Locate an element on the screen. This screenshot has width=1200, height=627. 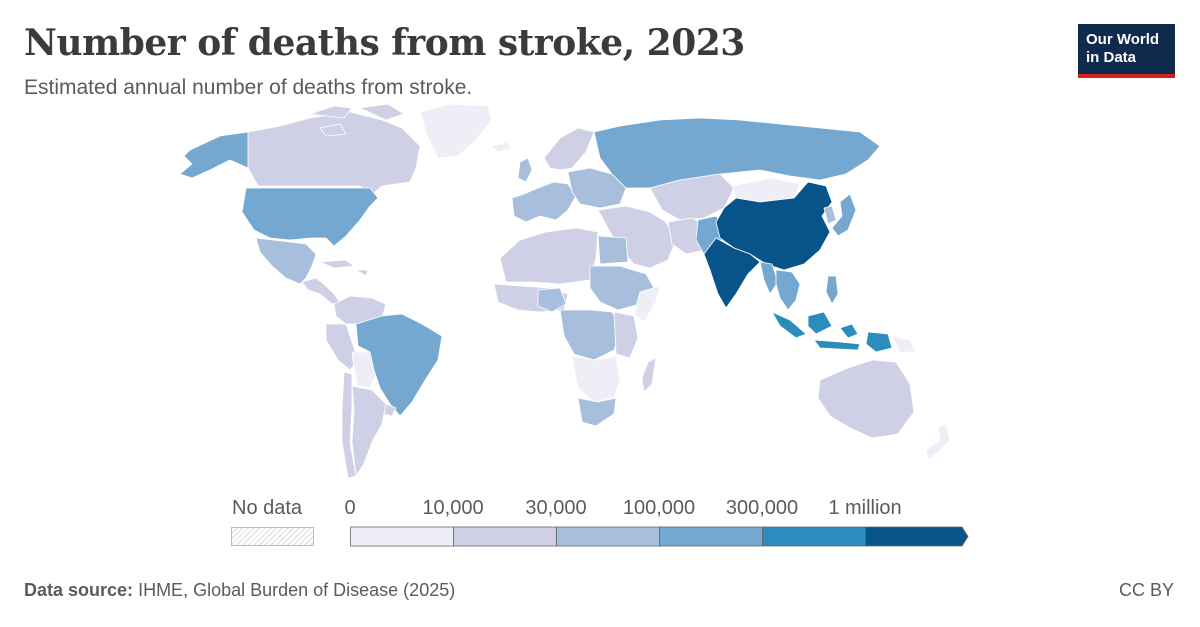
legend-tick-5: 1 million is located at coordinates (865, 508).